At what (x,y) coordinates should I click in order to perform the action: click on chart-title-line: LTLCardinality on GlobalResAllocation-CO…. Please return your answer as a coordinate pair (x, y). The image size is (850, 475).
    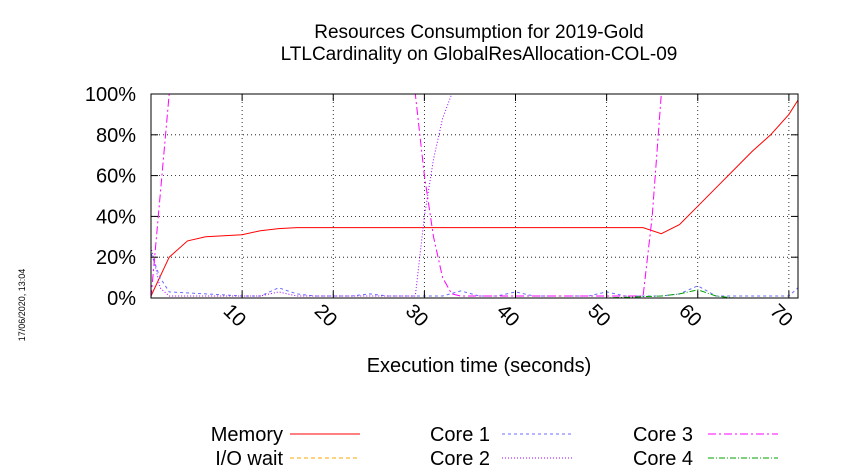
    Looking at the image, I should click on (479, 54).